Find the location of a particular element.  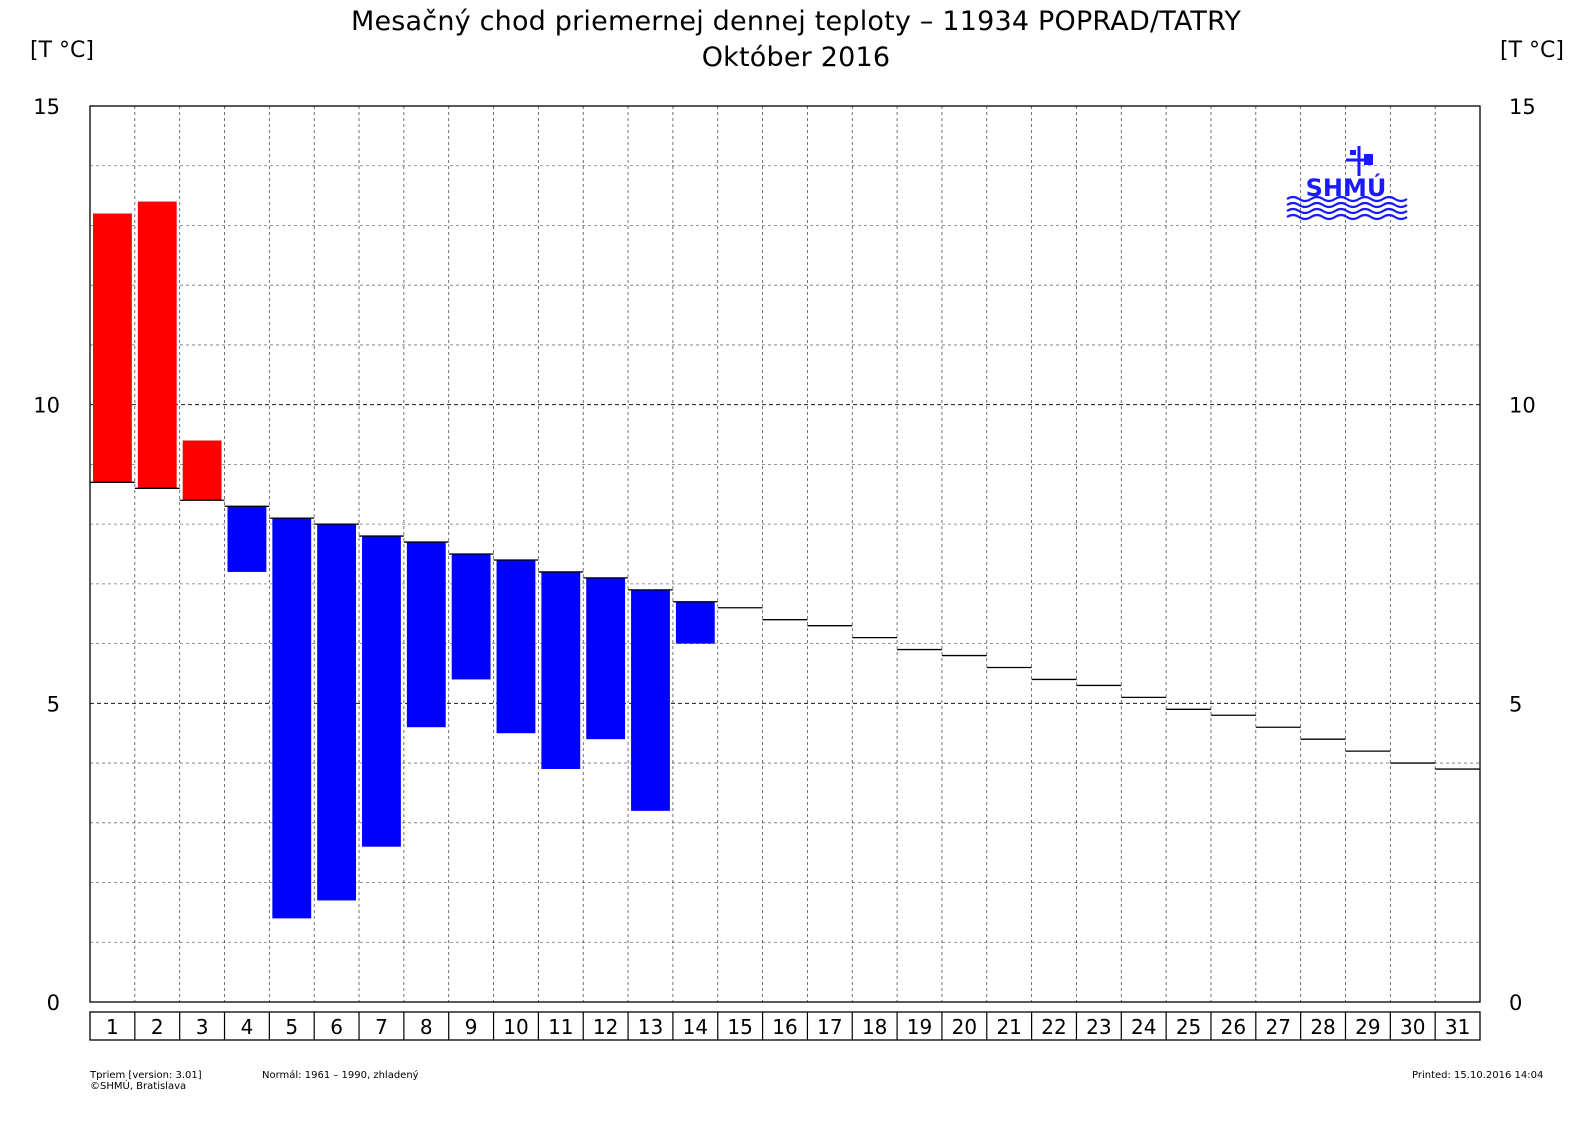

x-tick-label: 29 is located at coordinates (1367, 1027).